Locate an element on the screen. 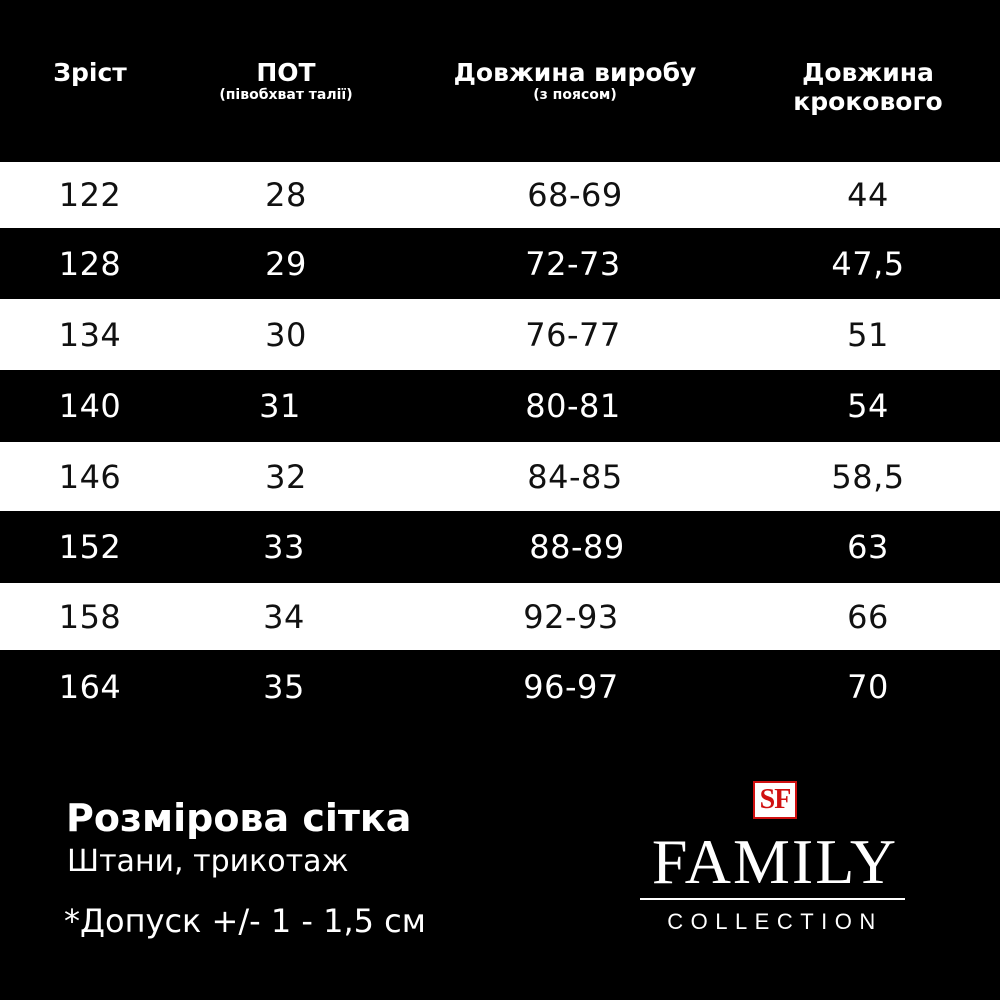 The height and width of the screenshot is (1000, 1000). tolerance-note: *Допуск +/- 1 - 1,5 см is located at coordinates (245, 921).